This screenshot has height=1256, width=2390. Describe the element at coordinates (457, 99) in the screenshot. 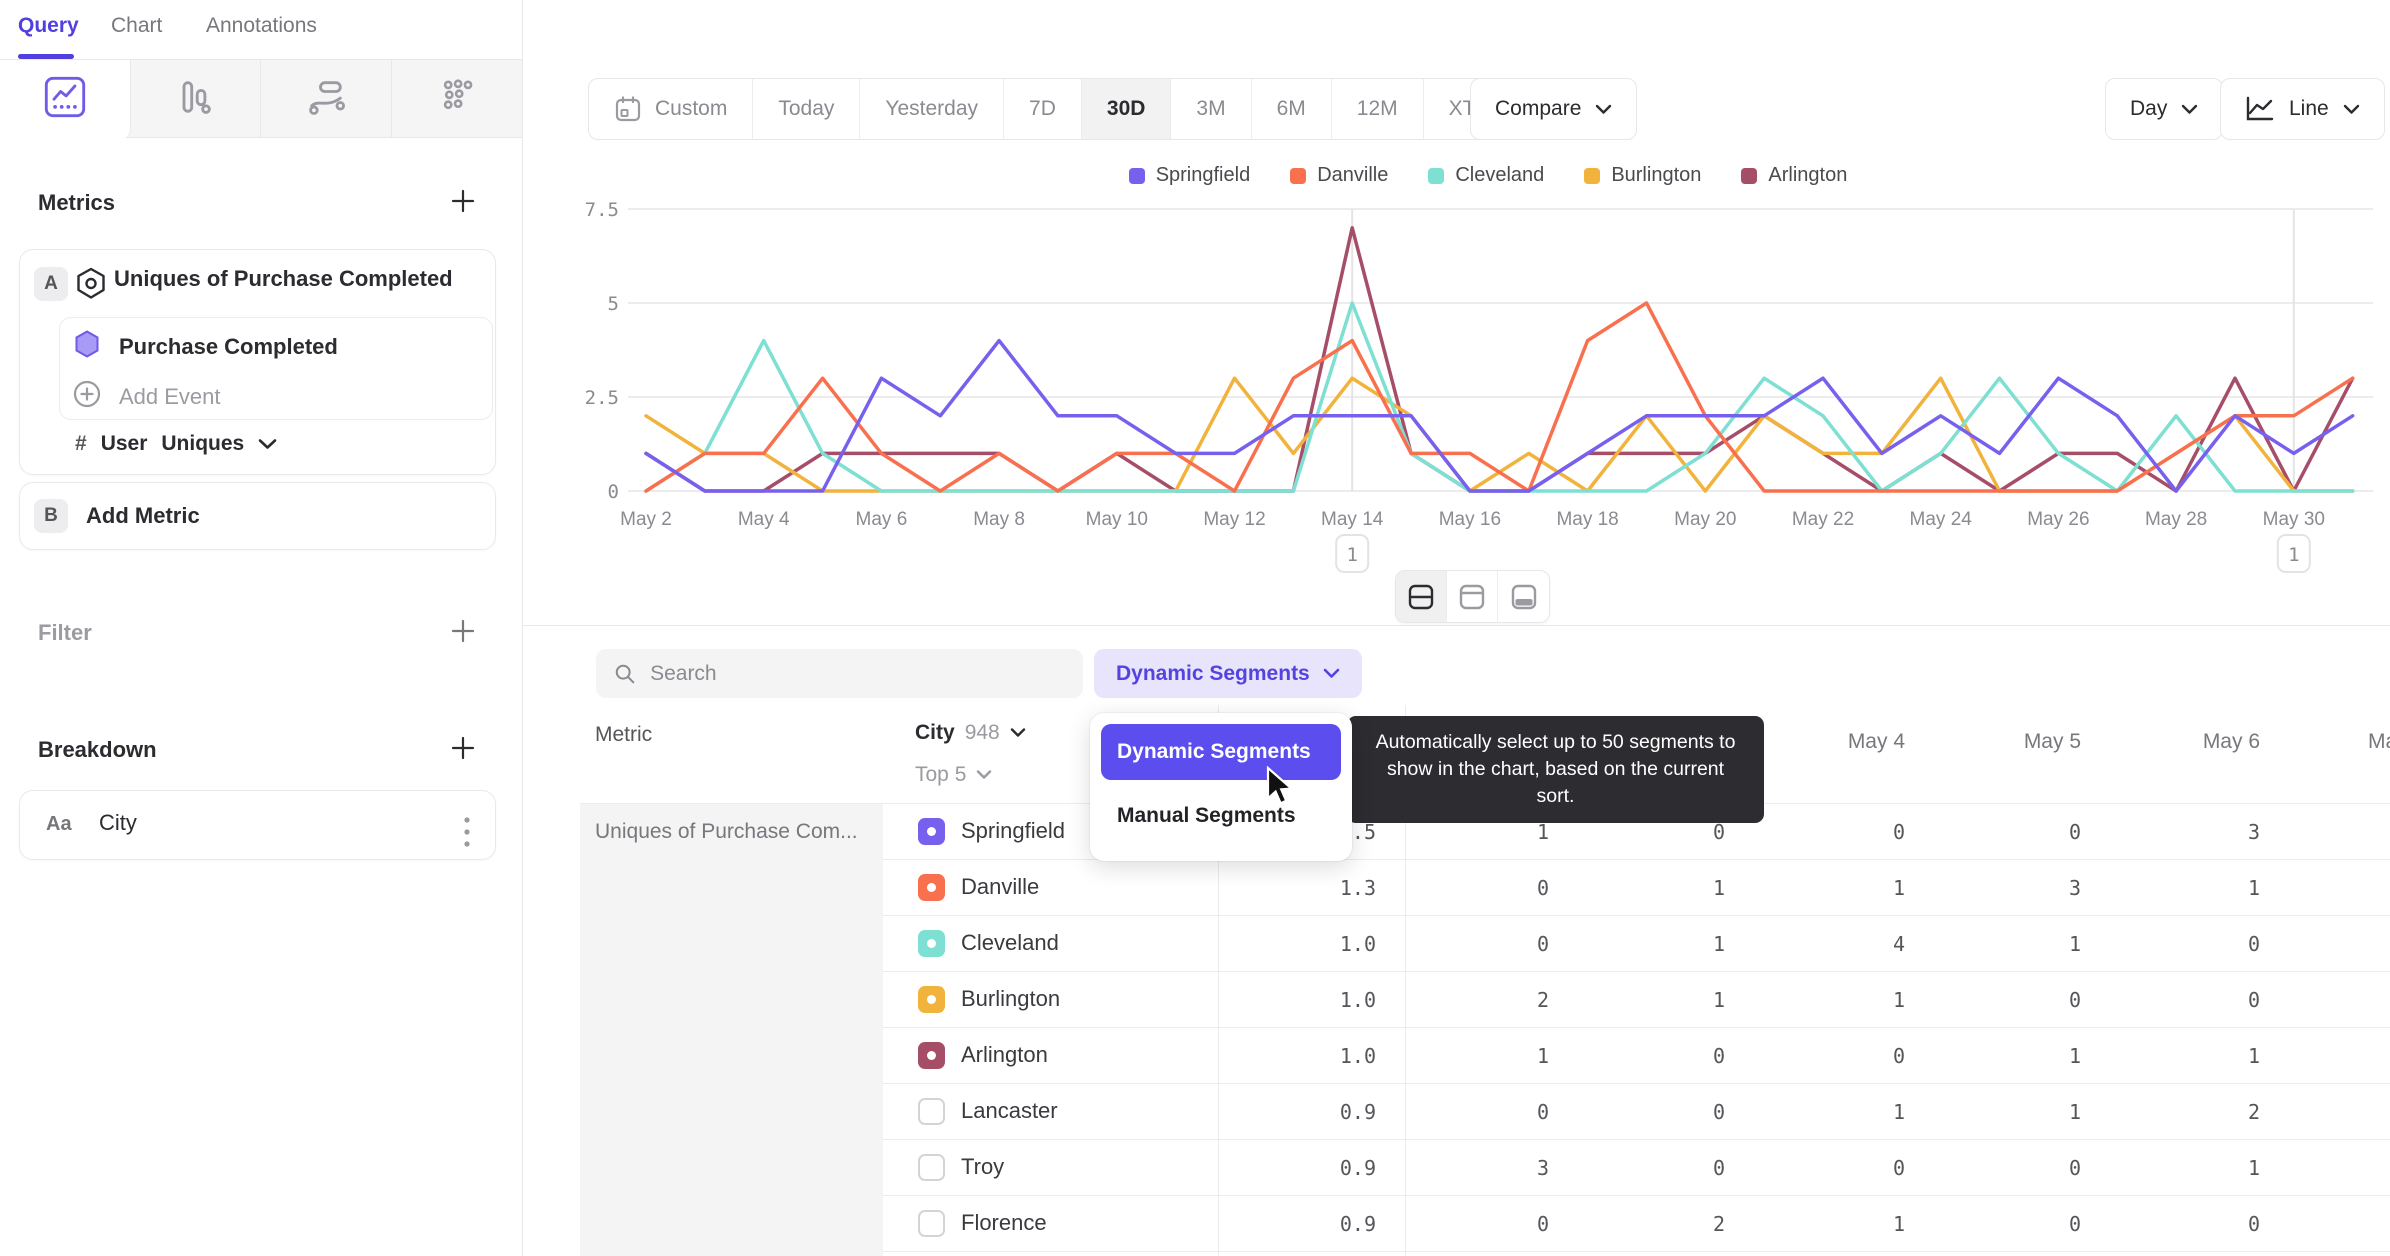

I see `chart-type-scatter` at that location.